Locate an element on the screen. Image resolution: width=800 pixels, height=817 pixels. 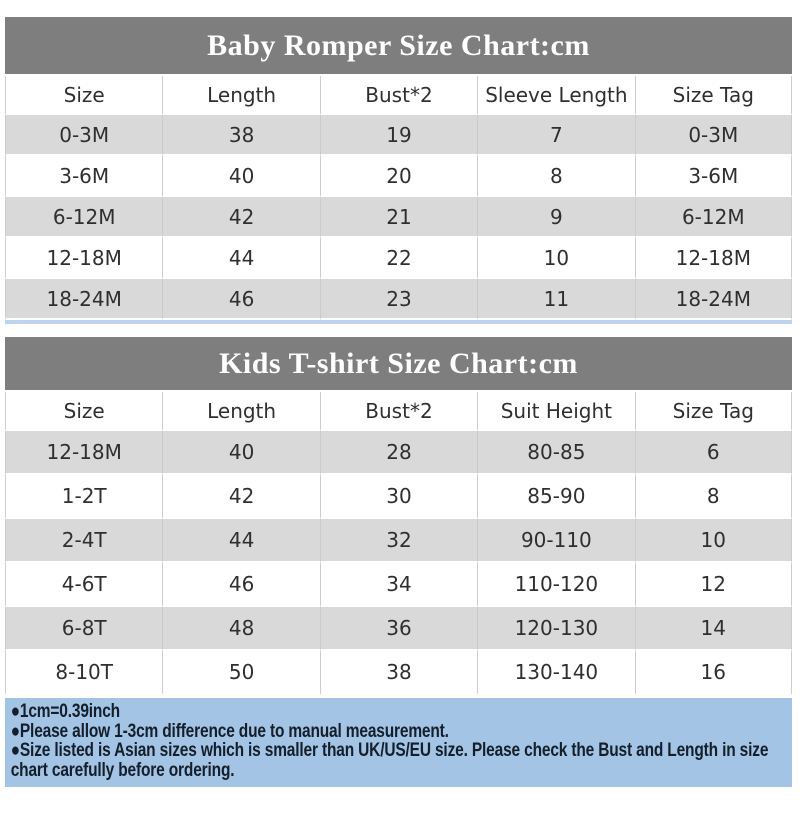
table-cell: 9 is located at coordinates (556, 217).